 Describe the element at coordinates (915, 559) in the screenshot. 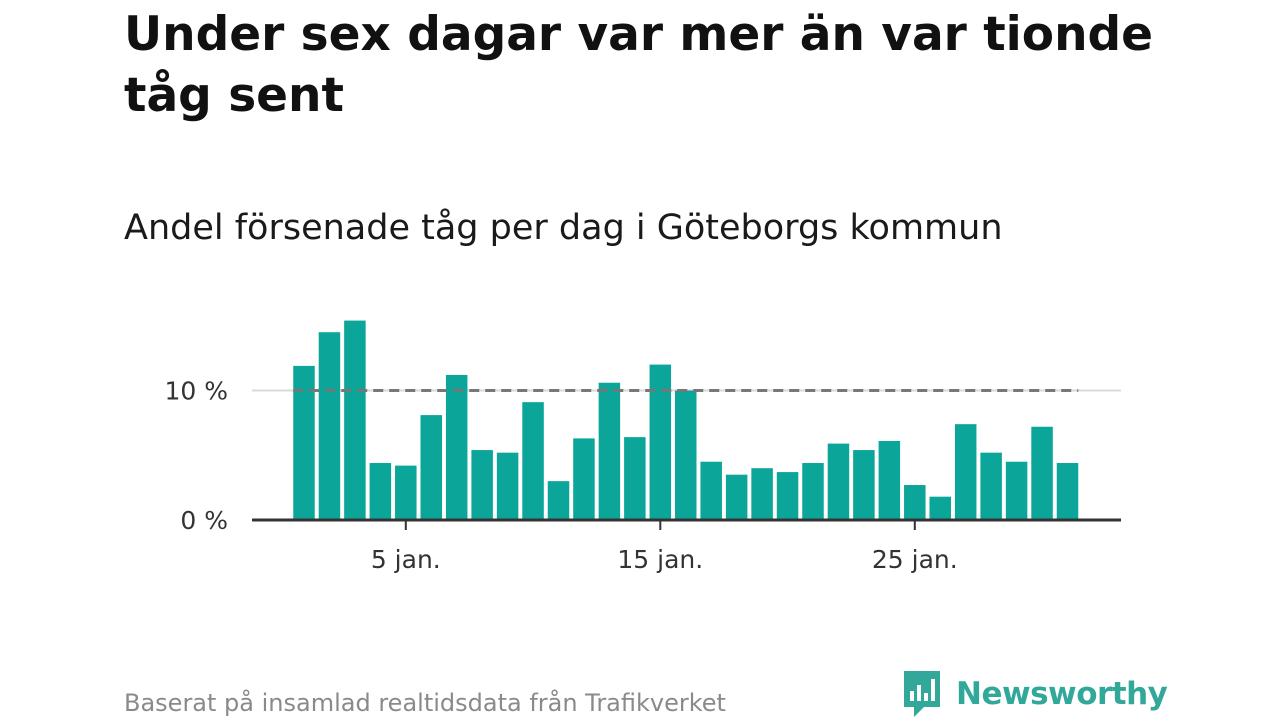

I see `x-tick-label-25: 25 jan.` at that location.